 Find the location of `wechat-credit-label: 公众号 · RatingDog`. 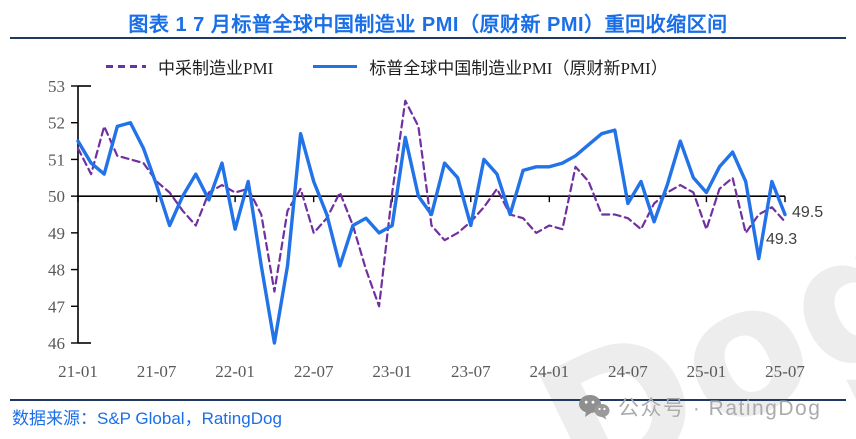

wechat-credit-label: 公众号 · RatingDog is located at coordinates (720, 408).